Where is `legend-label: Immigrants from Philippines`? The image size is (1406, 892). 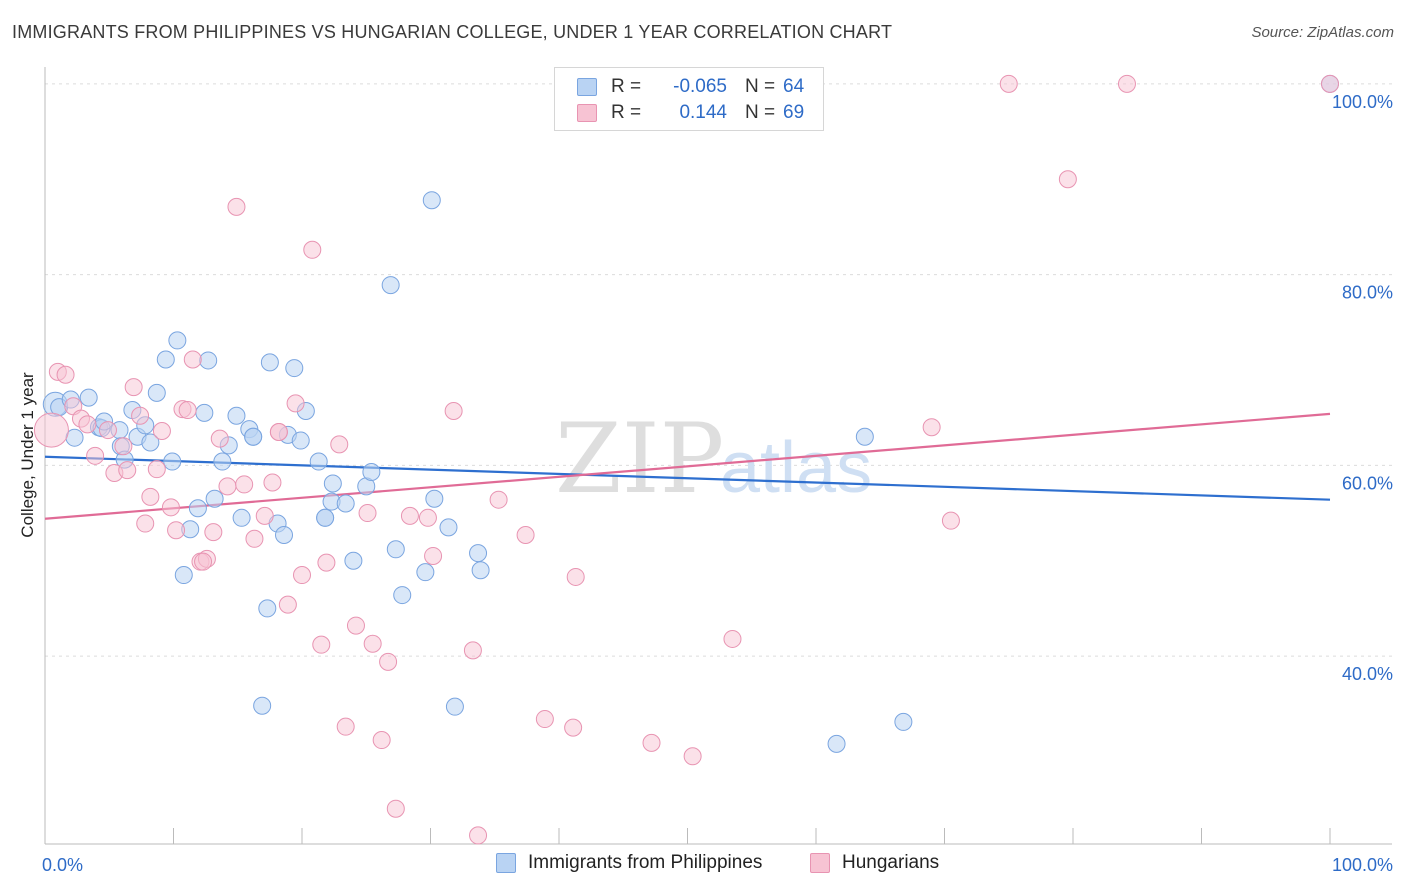
legend-label: Immigrants from Philippines is located at coordinates (645, 862).